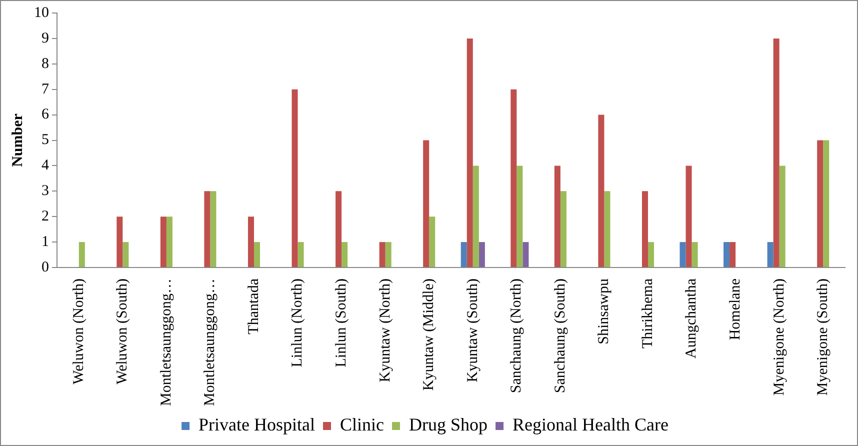  What do you see at coordinates (516, 336) in the screenshot?
I see `x-tick-label: Sanchaung (North)` at bounding box center [516, 336].